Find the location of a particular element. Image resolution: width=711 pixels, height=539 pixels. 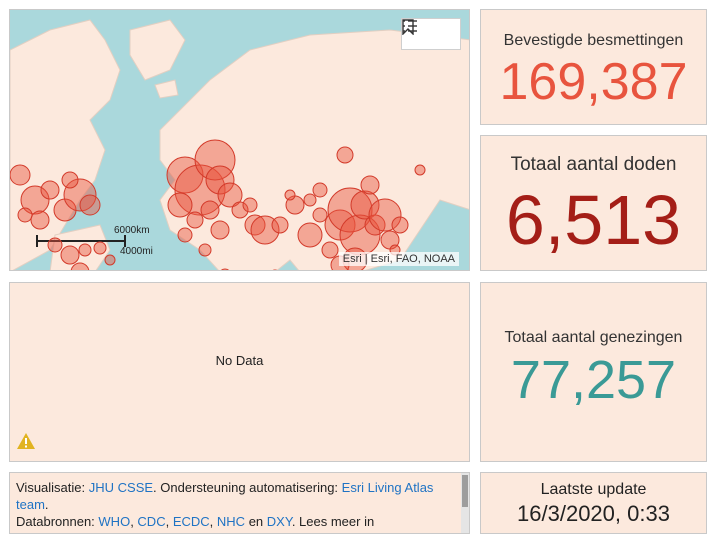

map-toolbar is located at coordinates (431, 34).